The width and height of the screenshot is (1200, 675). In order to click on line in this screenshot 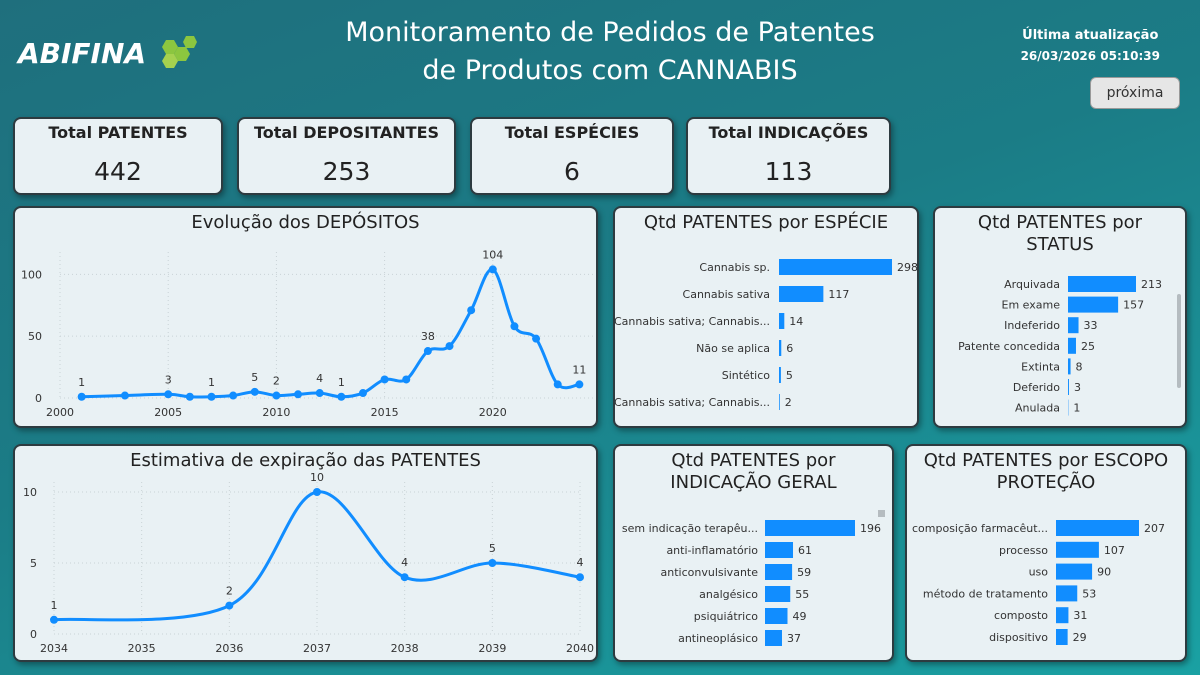, I will do `click(330, 333)`.